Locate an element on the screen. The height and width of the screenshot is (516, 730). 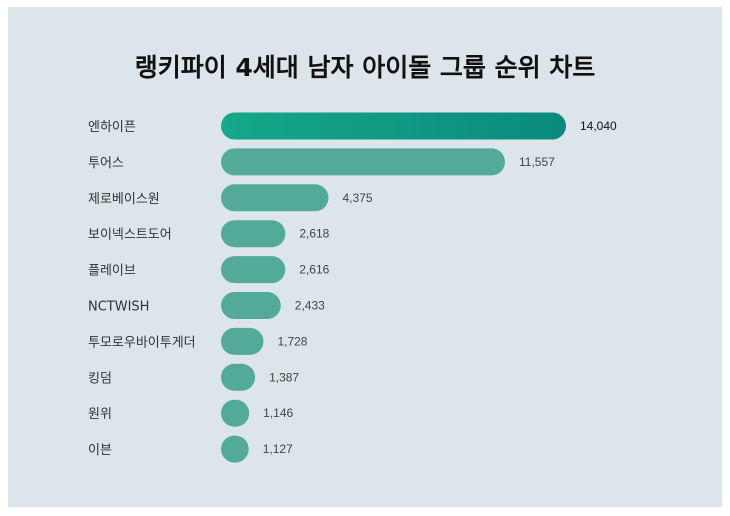
value-label: 2,433 is located at coordinates (310, 306).